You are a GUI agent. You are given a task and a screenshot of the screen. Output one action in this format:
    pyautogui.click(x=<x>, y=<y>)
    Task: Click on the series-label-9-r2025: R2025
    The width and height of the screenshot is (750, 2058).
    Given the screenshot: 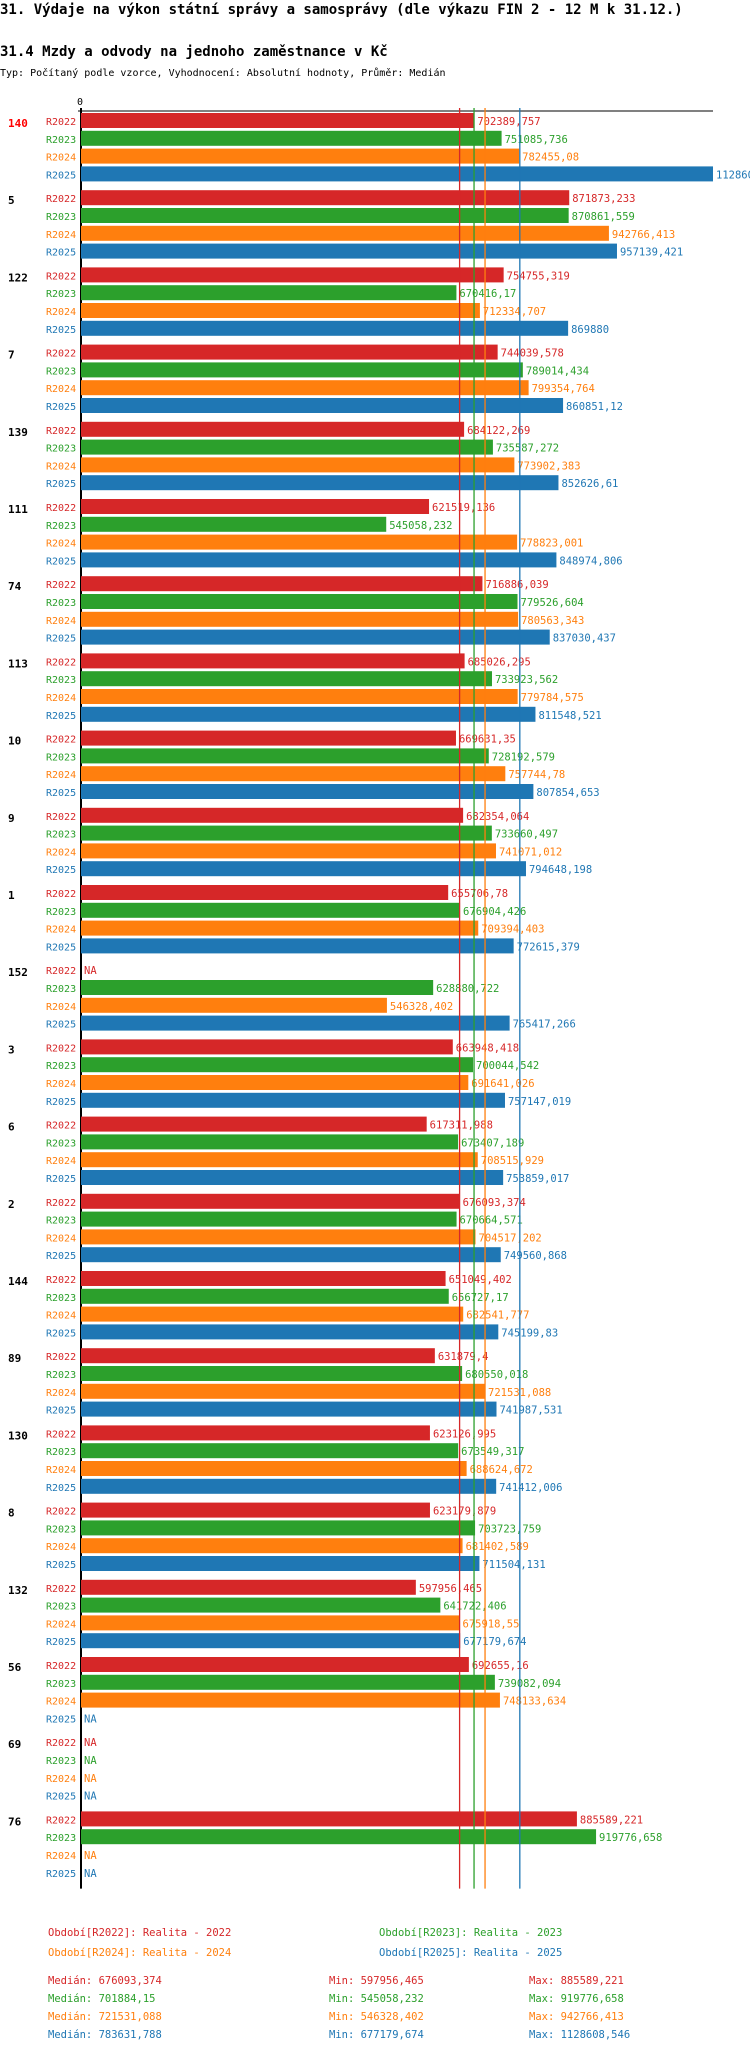 What is the action you would take?
    pyautogui.click(x=61, y=870)
    